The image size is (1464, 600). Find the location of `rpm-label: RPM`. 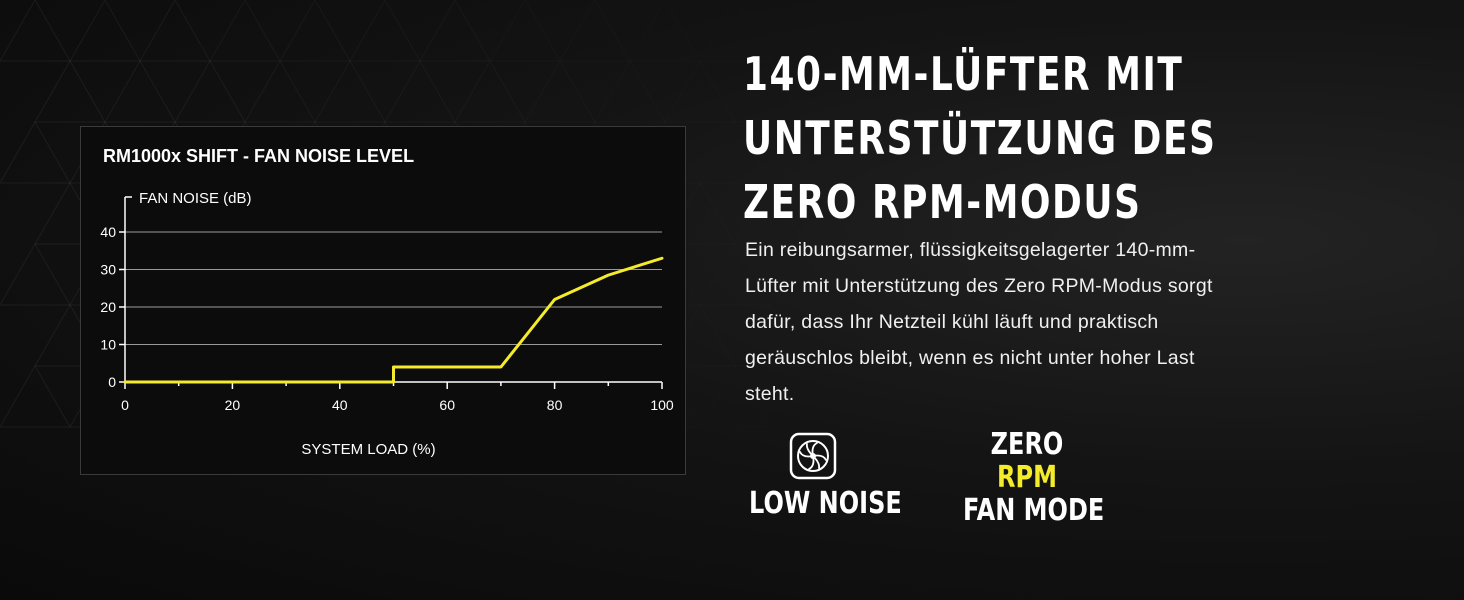

rpm-label: RPM is located at coordinates (1027, 477).